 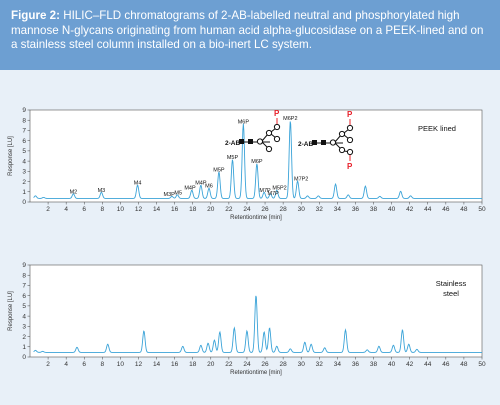 What do you see at coordinates (66, 364) in the screenshot?
I see `x-tick-label: 4` at bounding box center [66, 364].